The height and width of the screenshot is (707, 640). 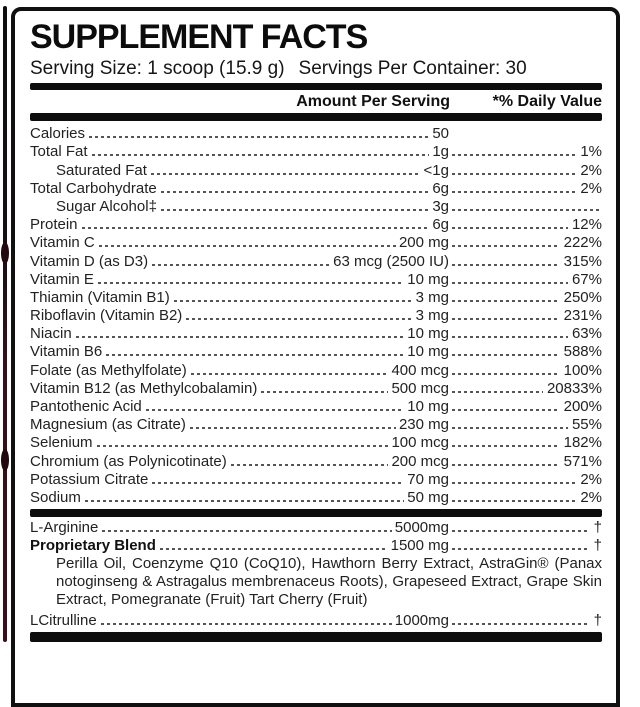 What do you see at coordinates (373, 101) in the screenshot?
I see `amount-column-header: Amount Per Serving` at bounding box center [373, 101].